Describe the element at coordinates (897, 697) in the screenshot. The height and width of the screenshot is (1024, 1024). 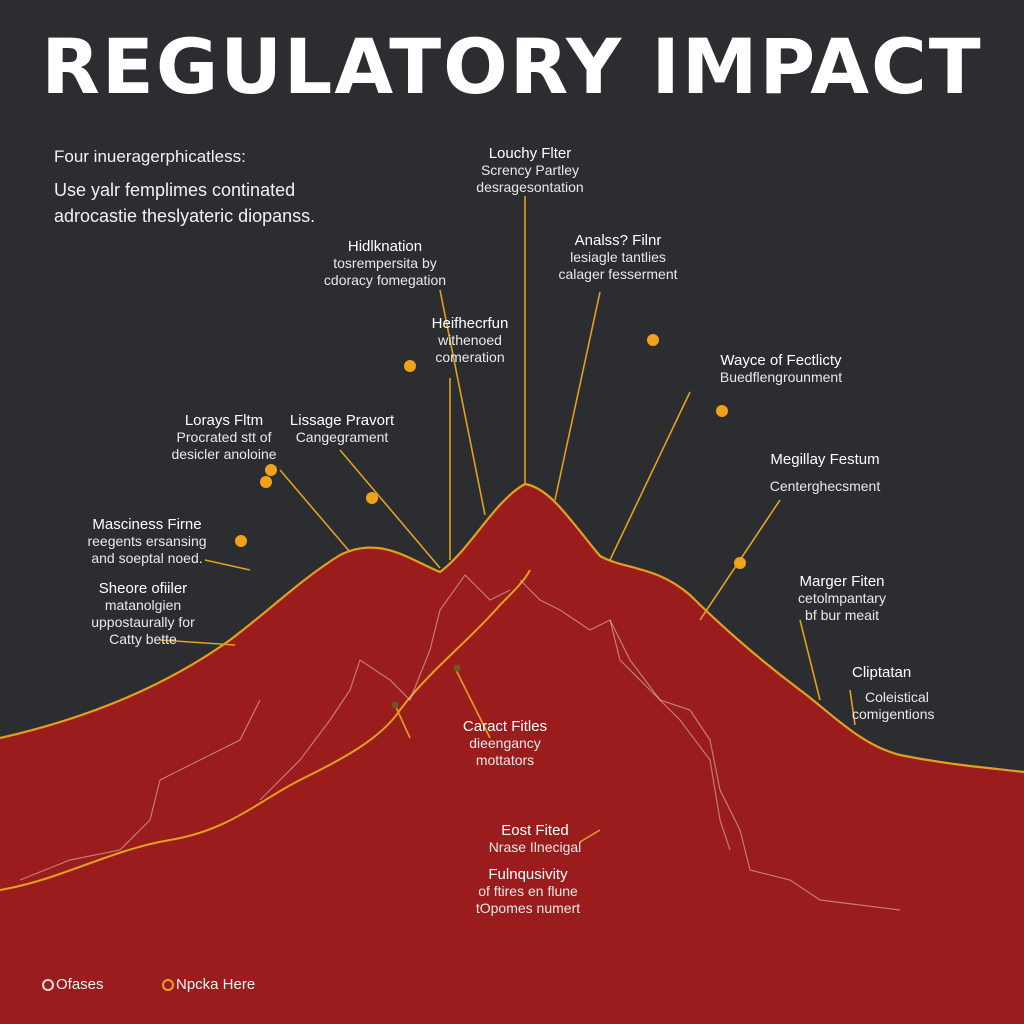
I see `callout-text: Coleistical` at that location.